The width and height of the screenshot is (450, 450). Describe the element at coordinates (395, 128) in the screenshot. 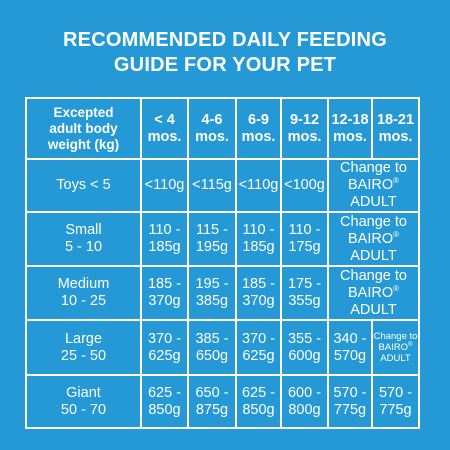

I see `header-age-5: 18-21 mos.` at that location.